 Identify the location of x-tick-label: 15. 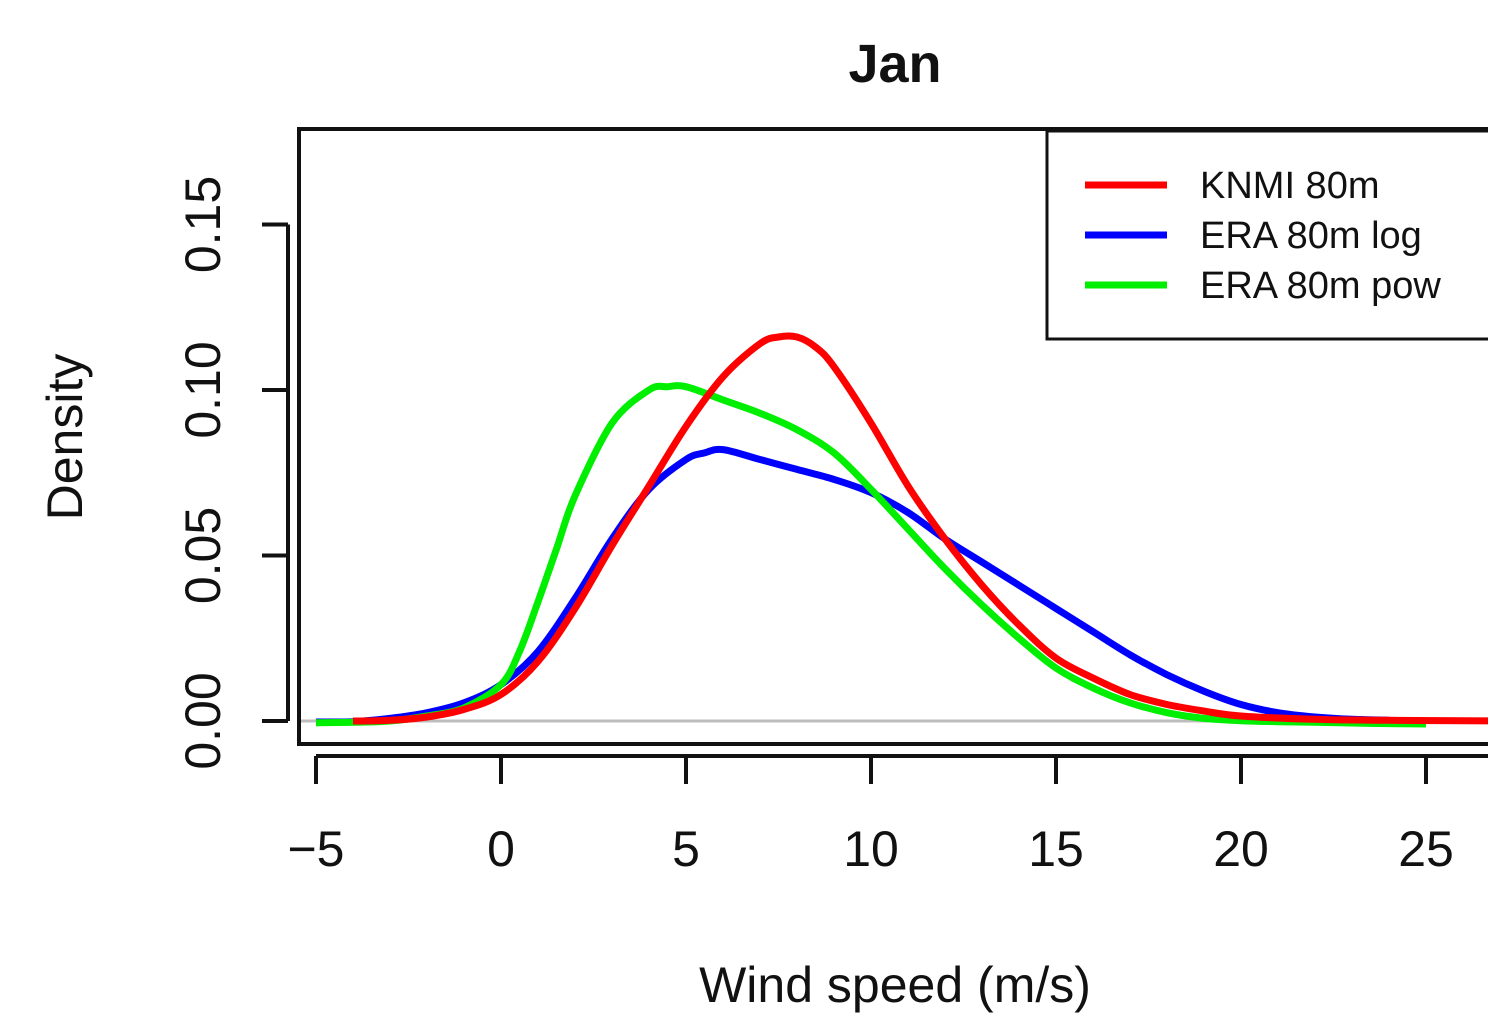
(1056, 849).